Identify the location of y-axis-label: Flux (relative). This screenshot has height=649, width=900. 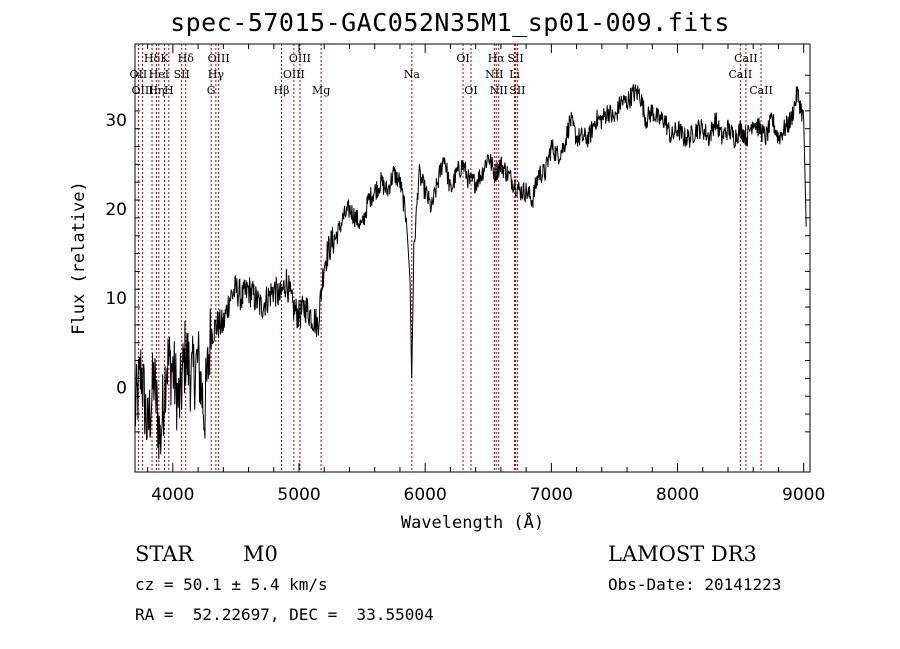
(79, 258).